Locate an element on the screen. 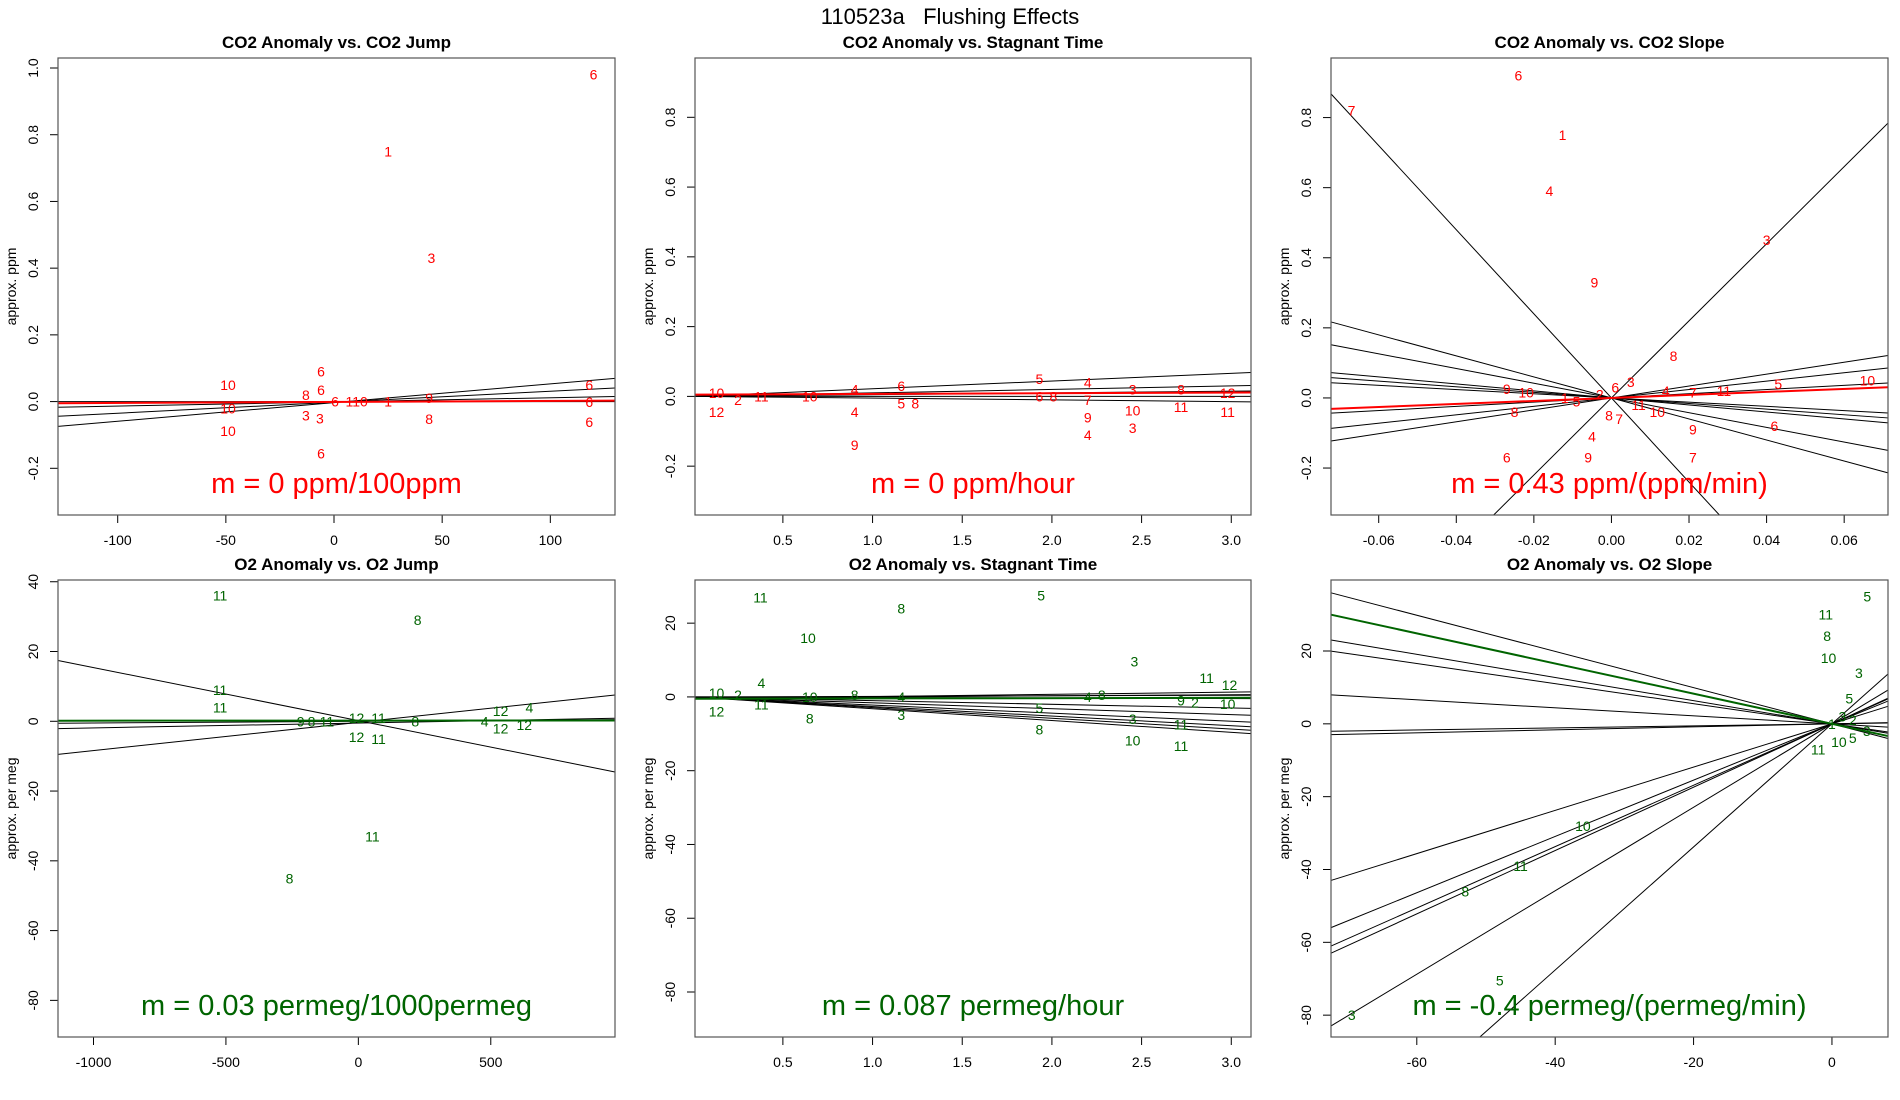  y-tick-label: -80 is located at coordinates (670, 992).